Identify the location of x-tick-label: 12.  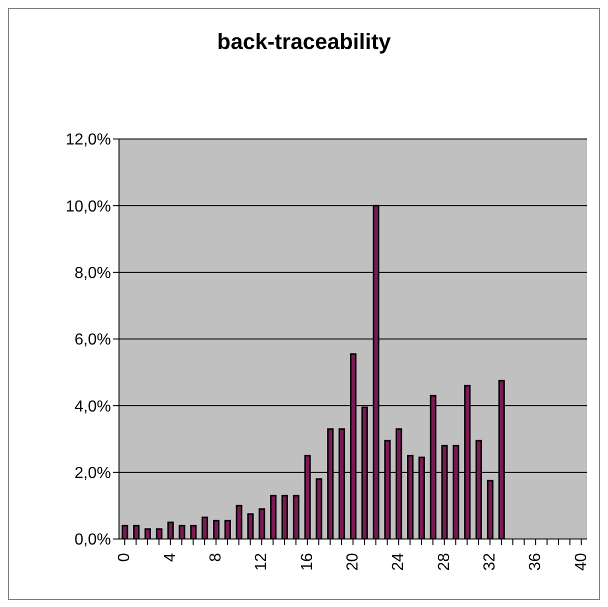
(261, 561).